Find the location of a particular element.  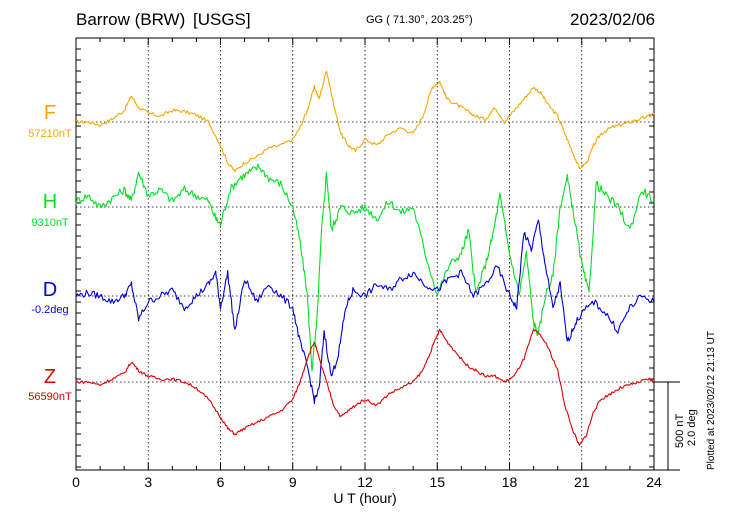

x-tick-label-12: 12 is located at coordinates (365, 482).